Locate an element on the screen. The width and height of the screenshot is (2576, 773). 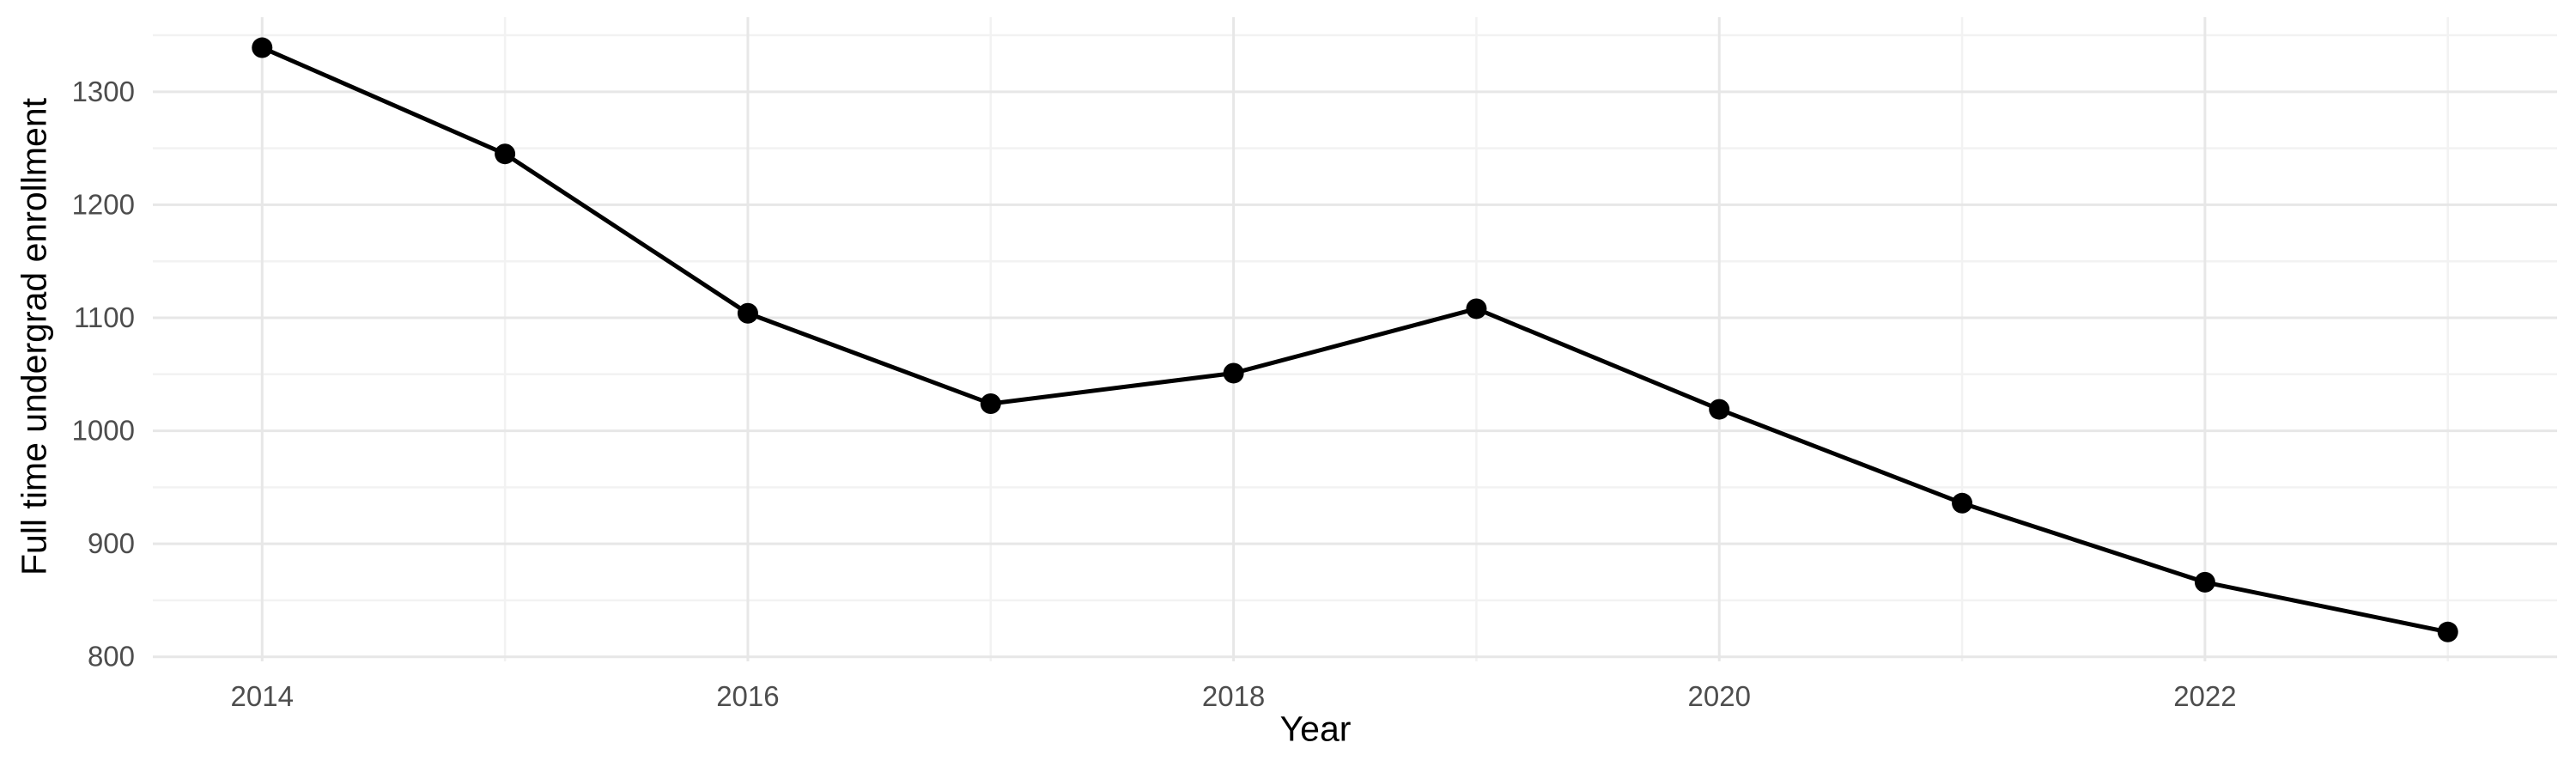
data-point-2015 is located at coordinates (505, 154).